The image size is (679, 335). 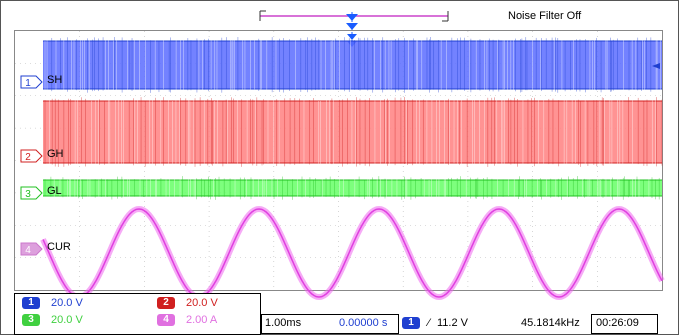 I want to click on channel-3-scale: 20.0 V, so click(x=67, y=320).